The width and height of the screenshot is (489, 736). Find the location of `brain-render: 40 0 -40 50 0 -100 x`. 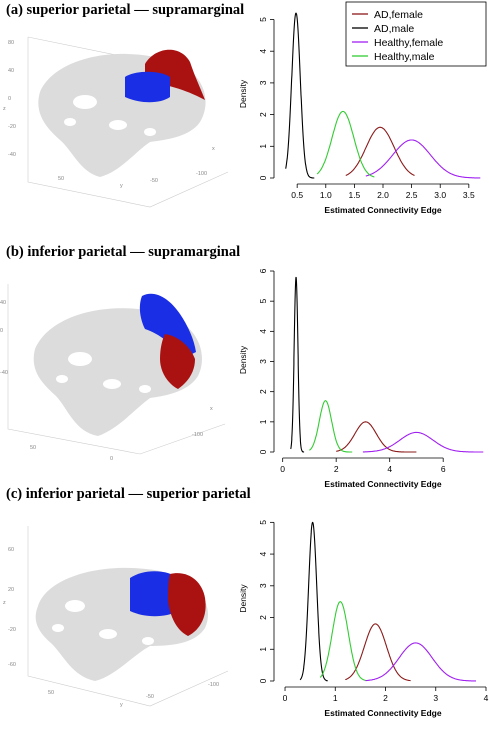

brain-render: 40 0 -40 50 0 -100 x is located at coordinates (113, 373).